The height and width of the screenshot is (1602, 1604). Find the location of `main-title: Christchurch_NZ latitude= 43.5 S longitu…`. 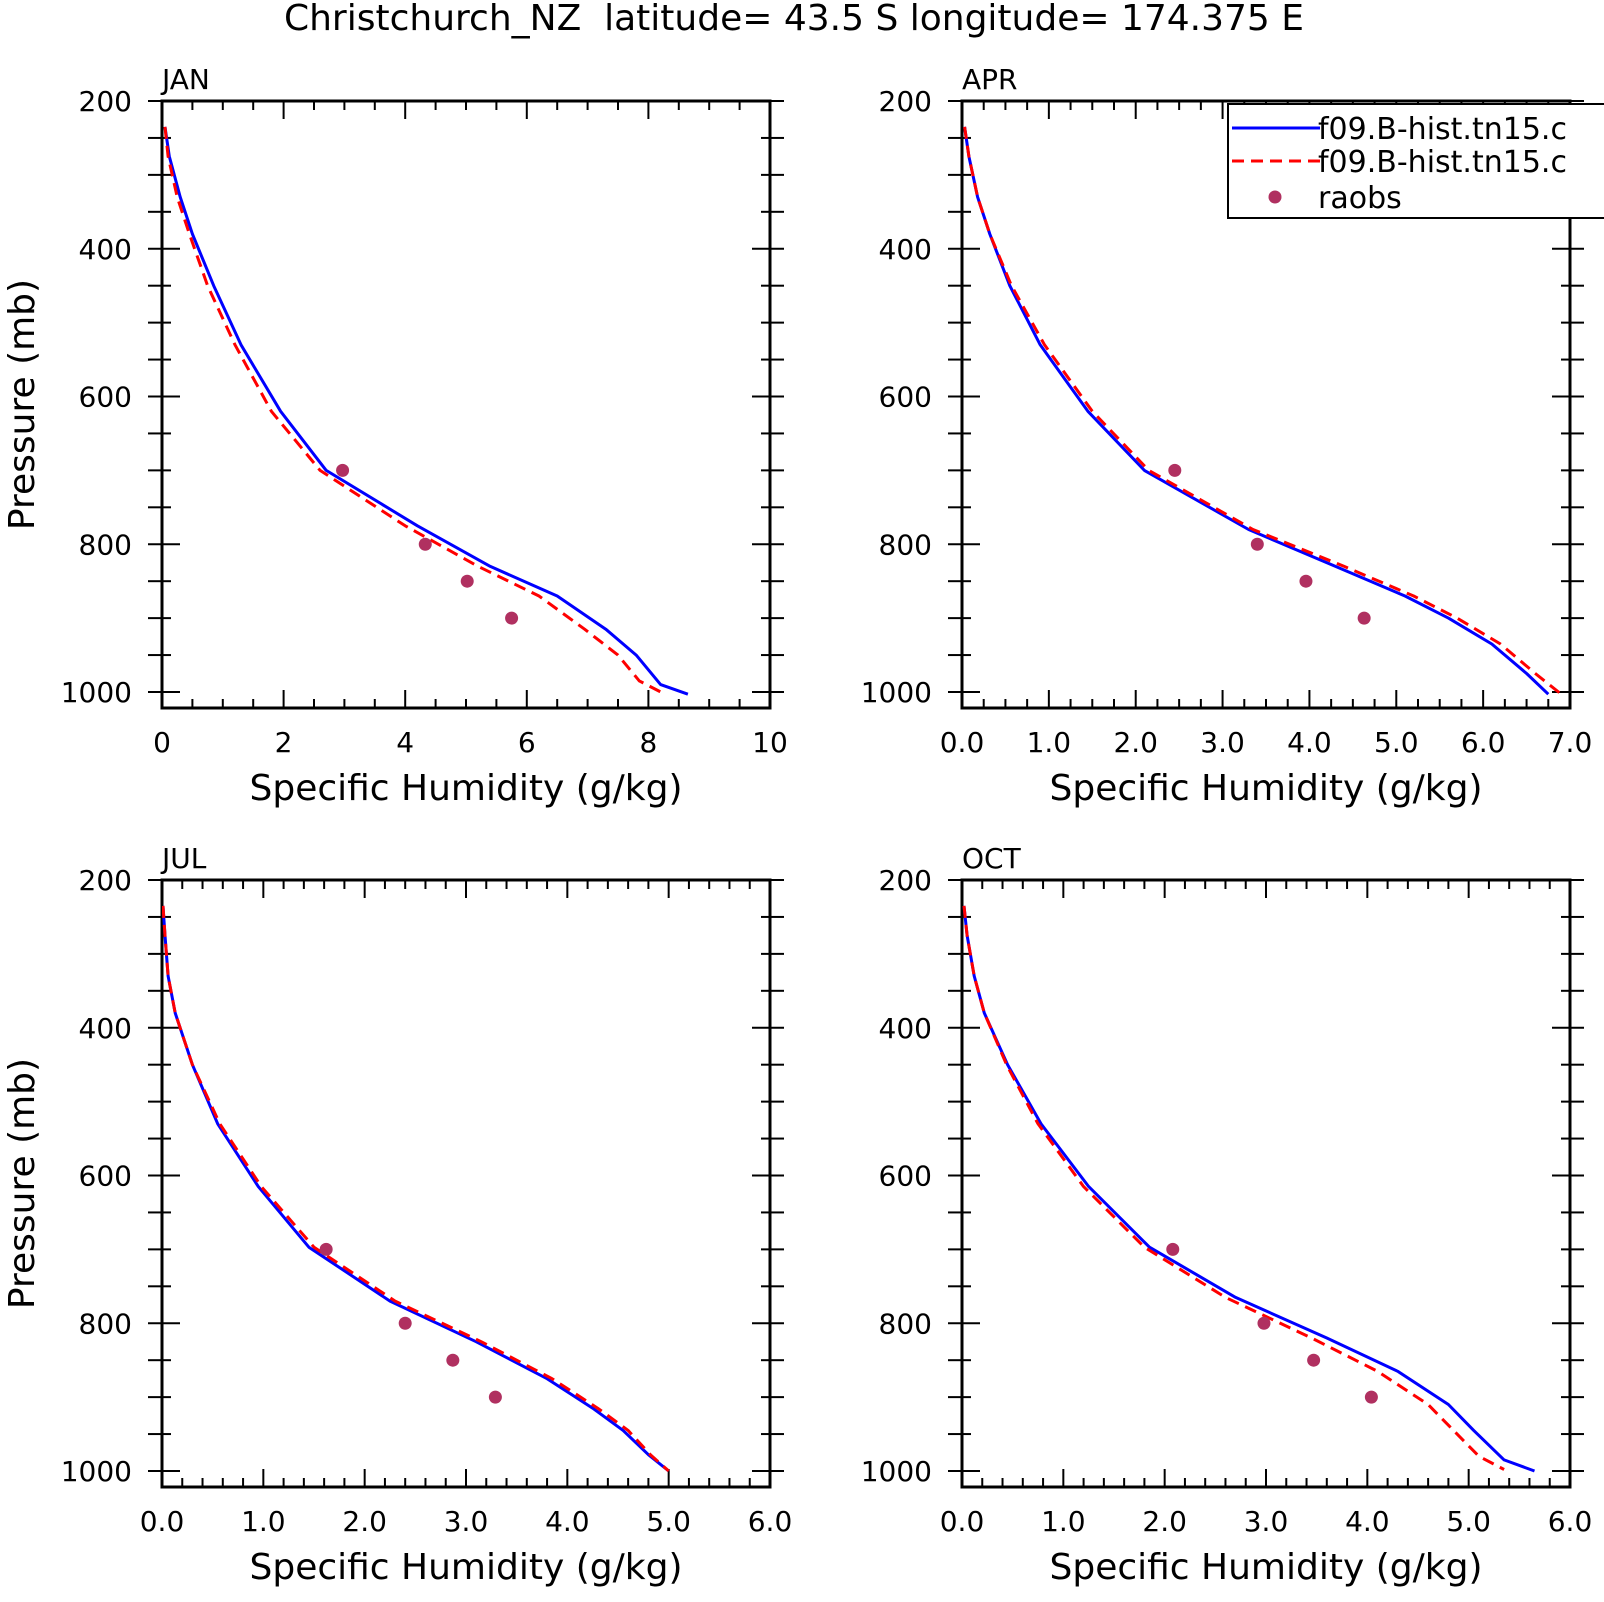

main-title: Christchurch_NZ latitude= 43.5 S longitu… is located at coordinates (794, 19).